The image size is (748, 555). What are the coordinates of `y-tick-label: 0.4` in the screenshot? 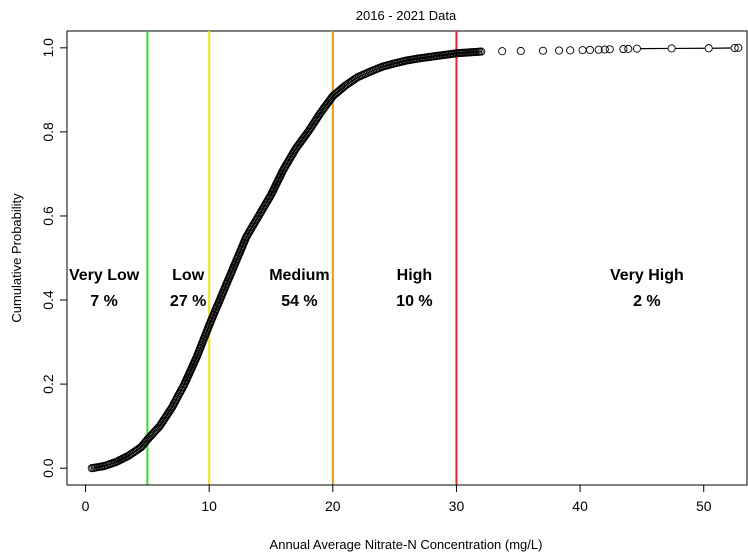 It's located at (48, 300).